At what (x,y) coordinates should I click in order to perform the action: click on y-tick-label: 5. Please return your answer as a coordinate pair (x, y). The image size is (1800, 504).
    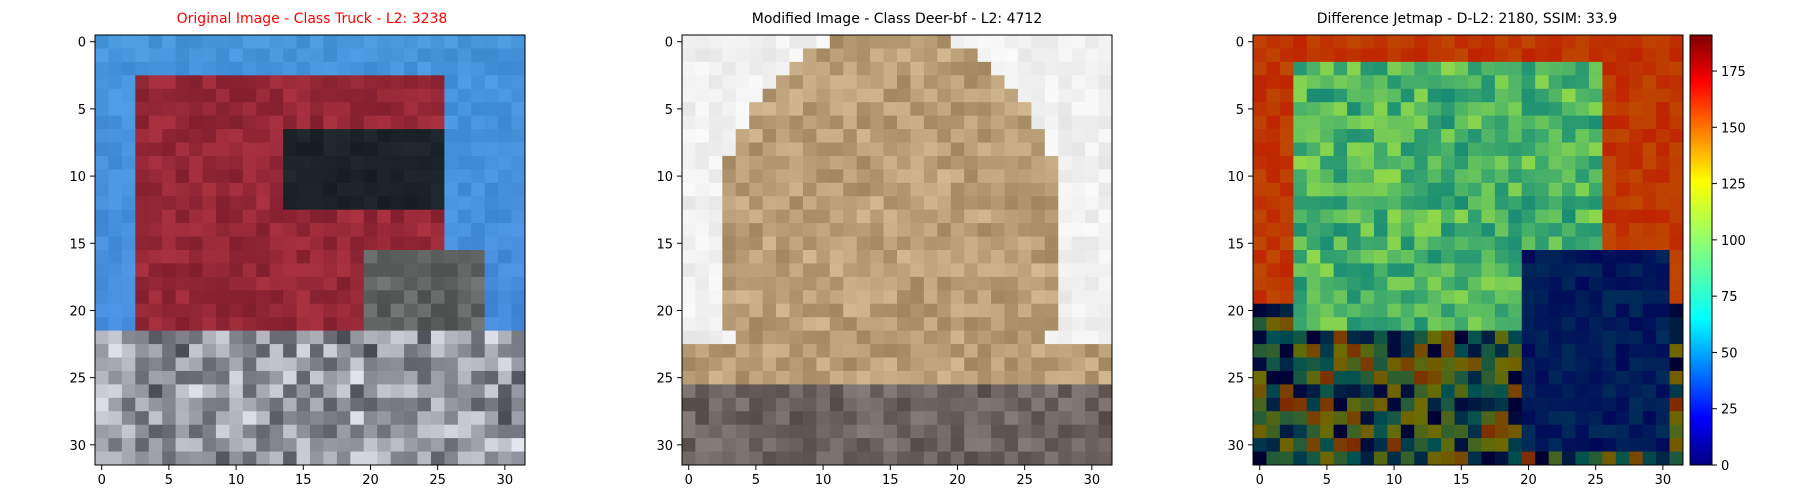
    Looking at the image, I should click on (82, 110).